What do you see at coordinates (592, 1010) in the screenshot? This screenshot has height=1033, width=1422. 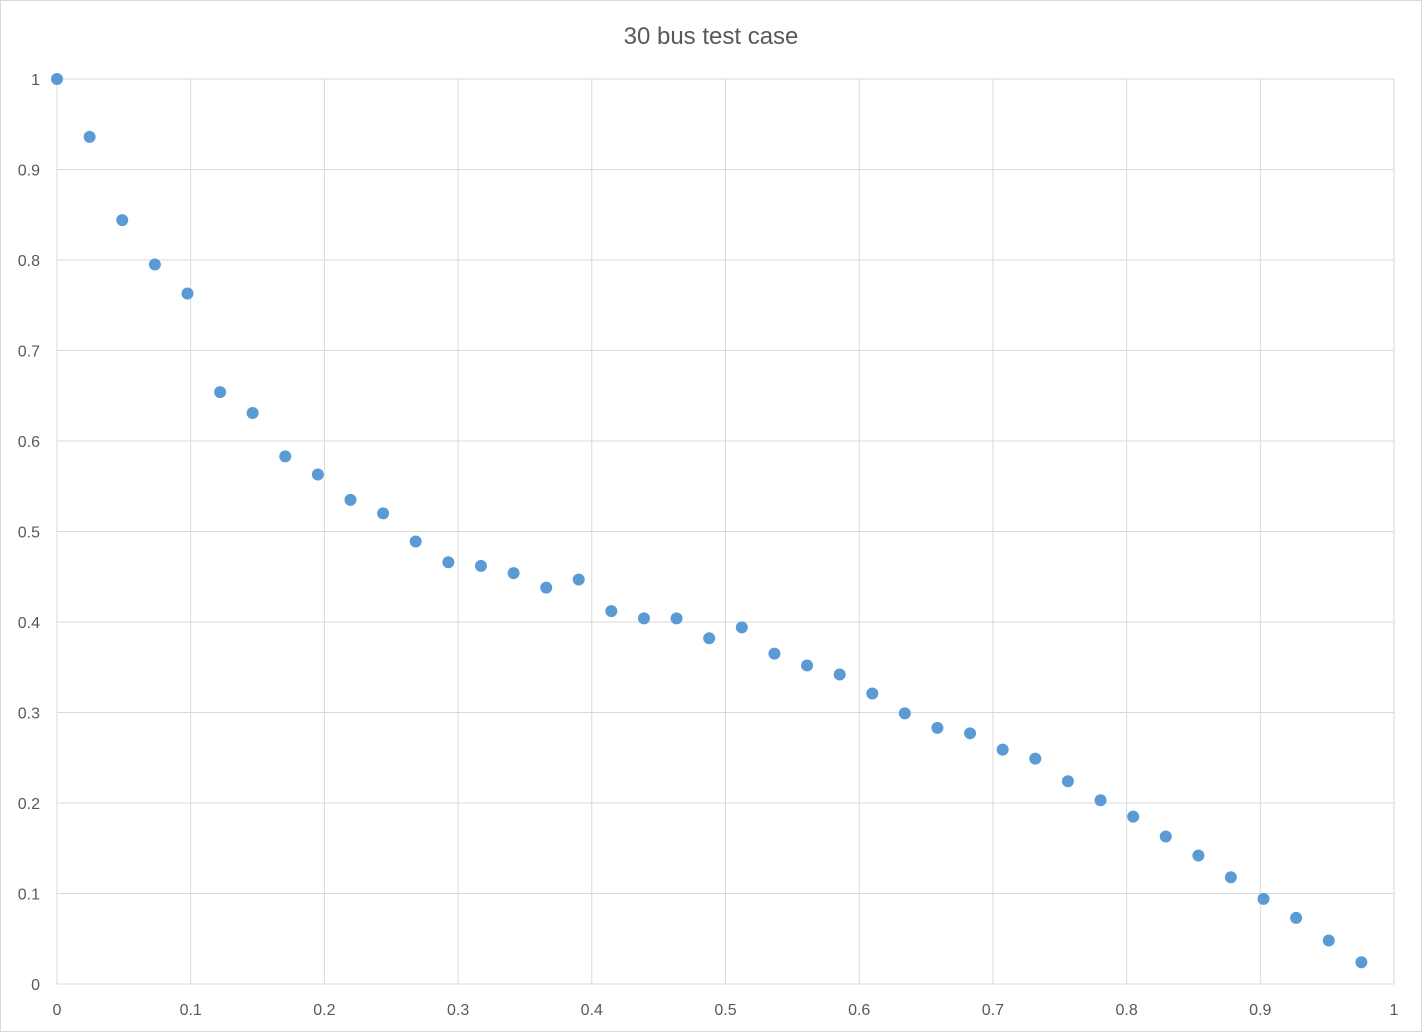 I see `x-tick-label: 0.4` at bounding box center [592, 1010].